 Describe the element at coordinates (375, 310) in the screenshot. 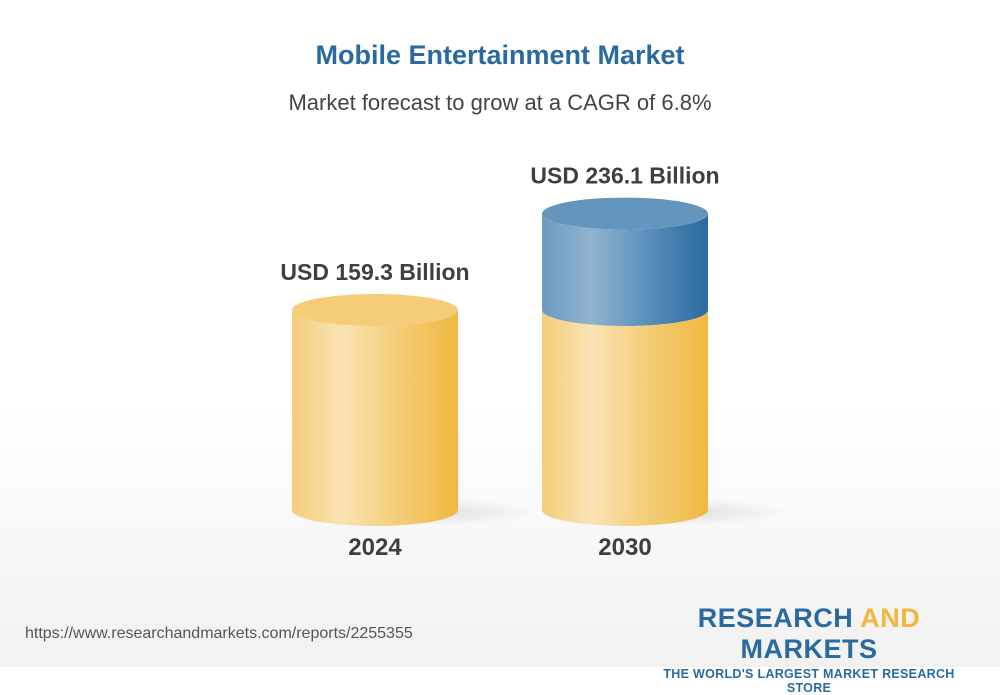

I see `cylinder-top-2024` at that location.